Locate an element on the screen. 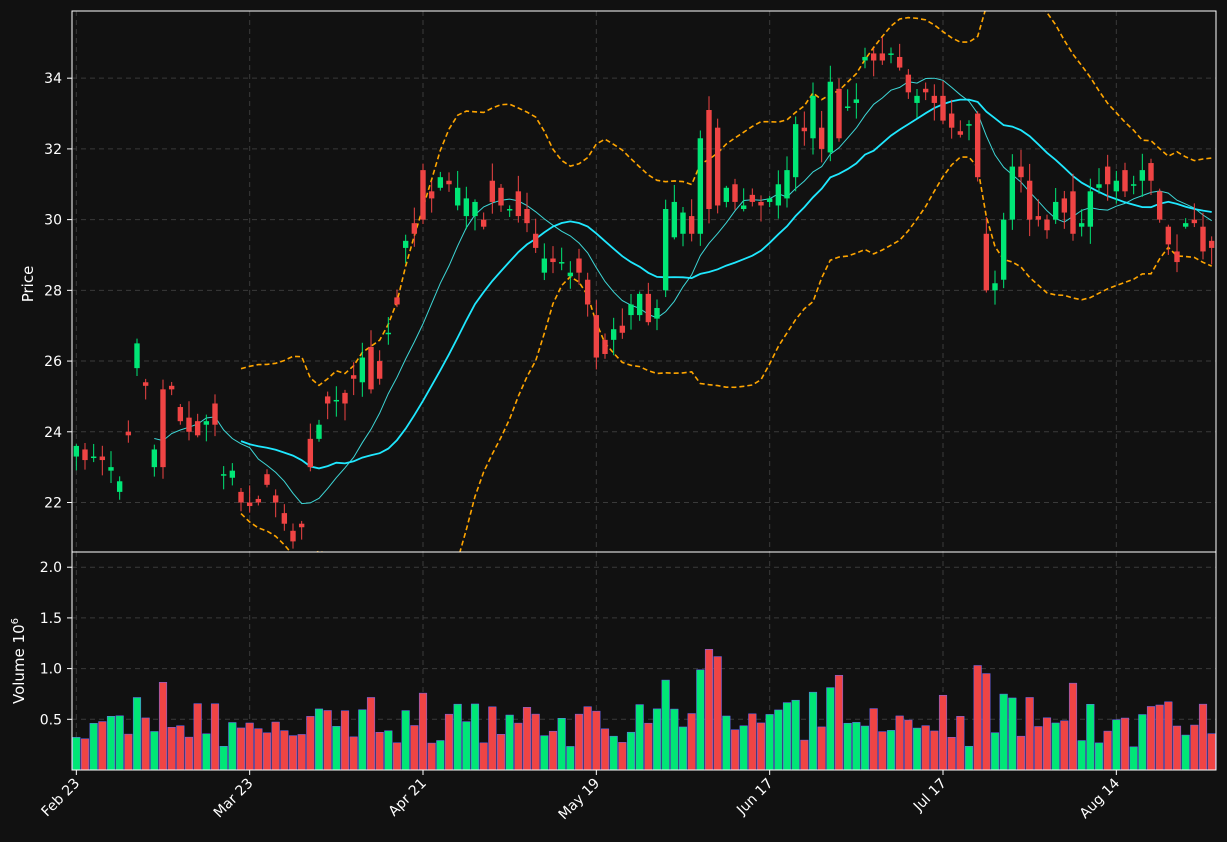 The image size is (1227, 842). price-tick-label: 30 is located at coordinates (53, 221).